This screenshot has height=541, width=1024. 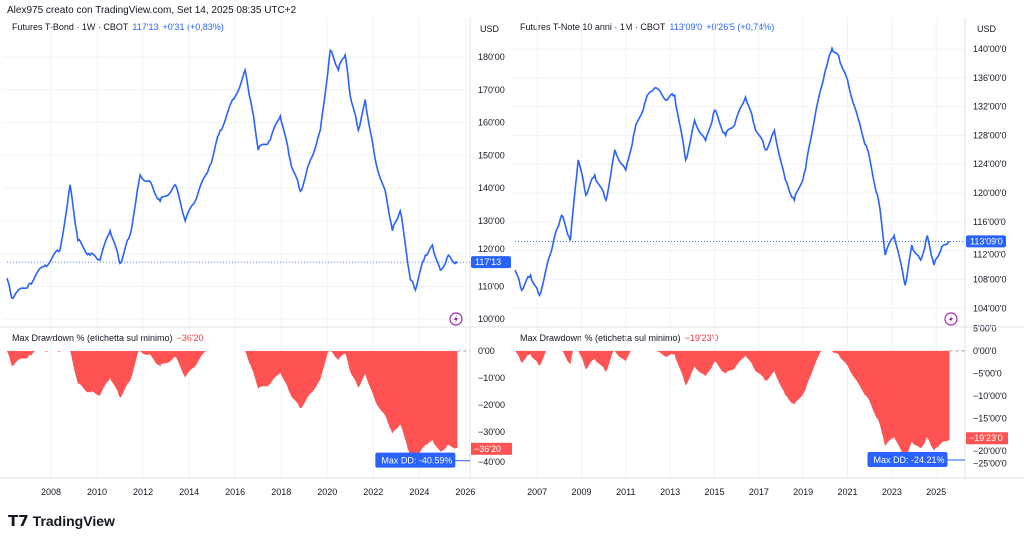 I want to click on dd-tick-label: −30'00, so click(x=491, y=432).